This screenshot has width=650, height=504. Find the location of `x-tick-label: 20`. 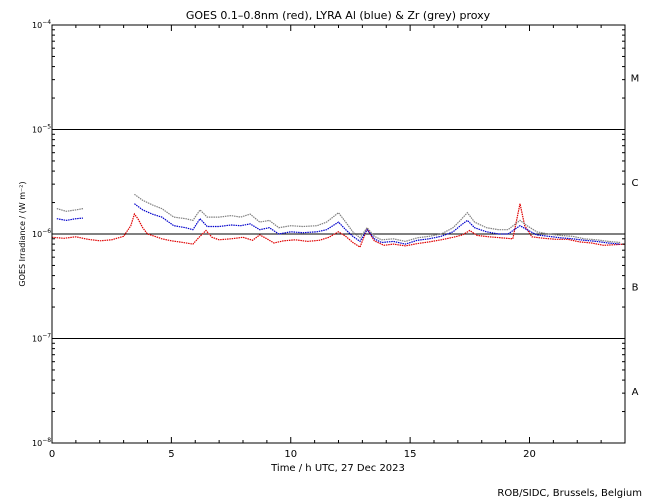

x-tick-label: 20 is located at coordinates (529, 454).